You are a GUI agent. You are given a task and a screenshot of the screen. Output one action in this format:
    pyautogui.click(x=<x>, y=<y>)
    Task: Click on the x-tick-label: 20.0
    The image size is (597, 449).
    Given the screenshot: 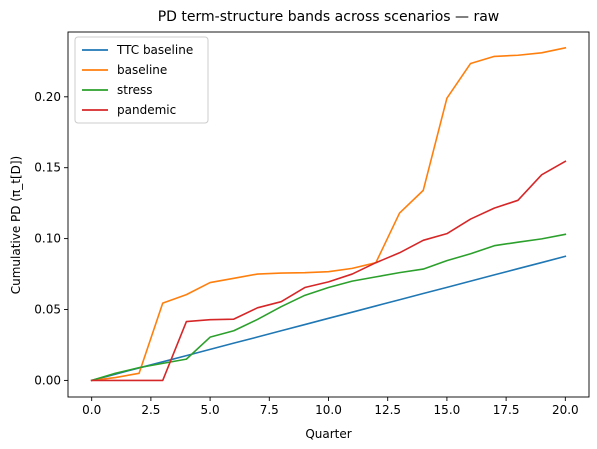 What is the action you would take?
    pyautogui.click(x=565, y=410)
    